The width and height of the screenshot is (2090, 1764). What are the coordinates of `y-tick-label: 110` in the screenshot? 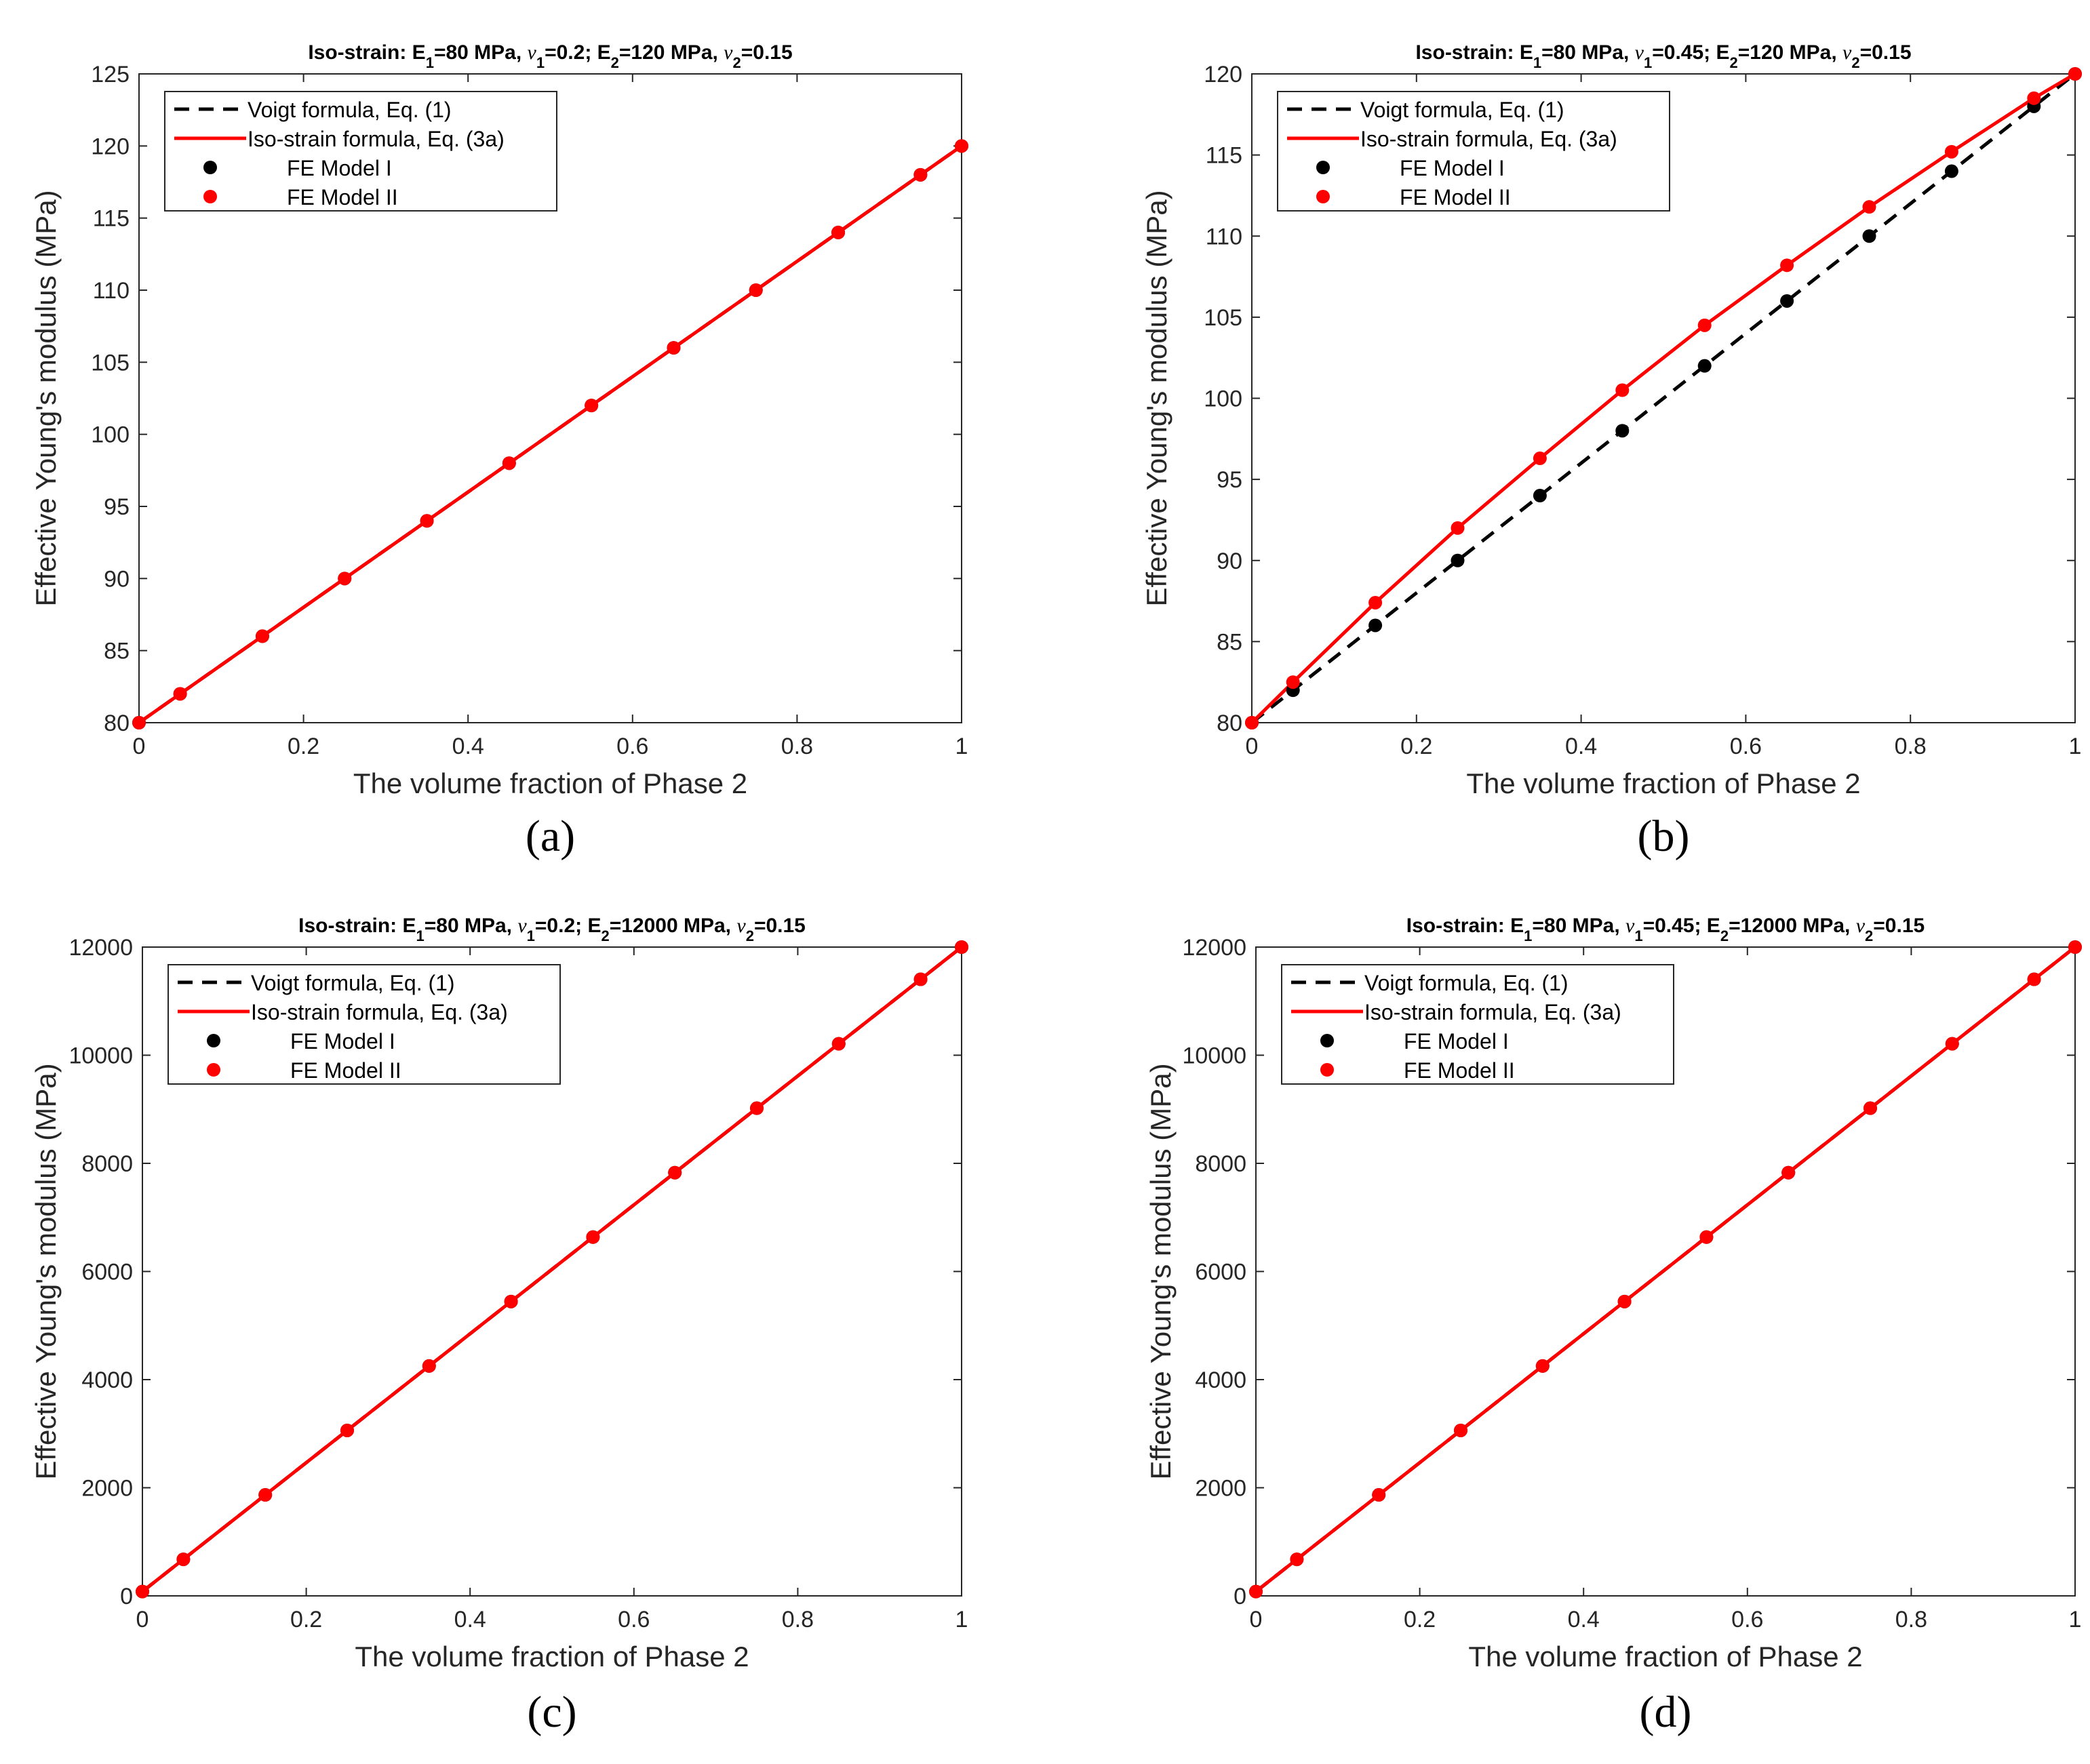 It's located at (1224, 236).